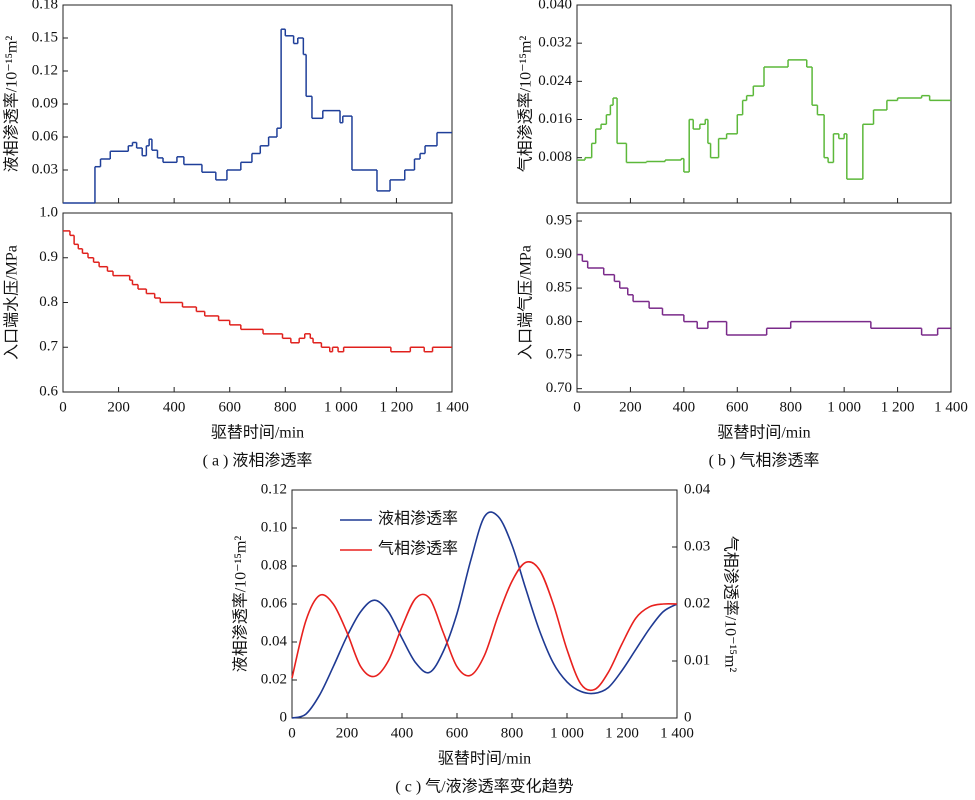 The width and height of the screenshot is (975, 800). I want to click on y-tick-label: 0.7, so click(48, 347).